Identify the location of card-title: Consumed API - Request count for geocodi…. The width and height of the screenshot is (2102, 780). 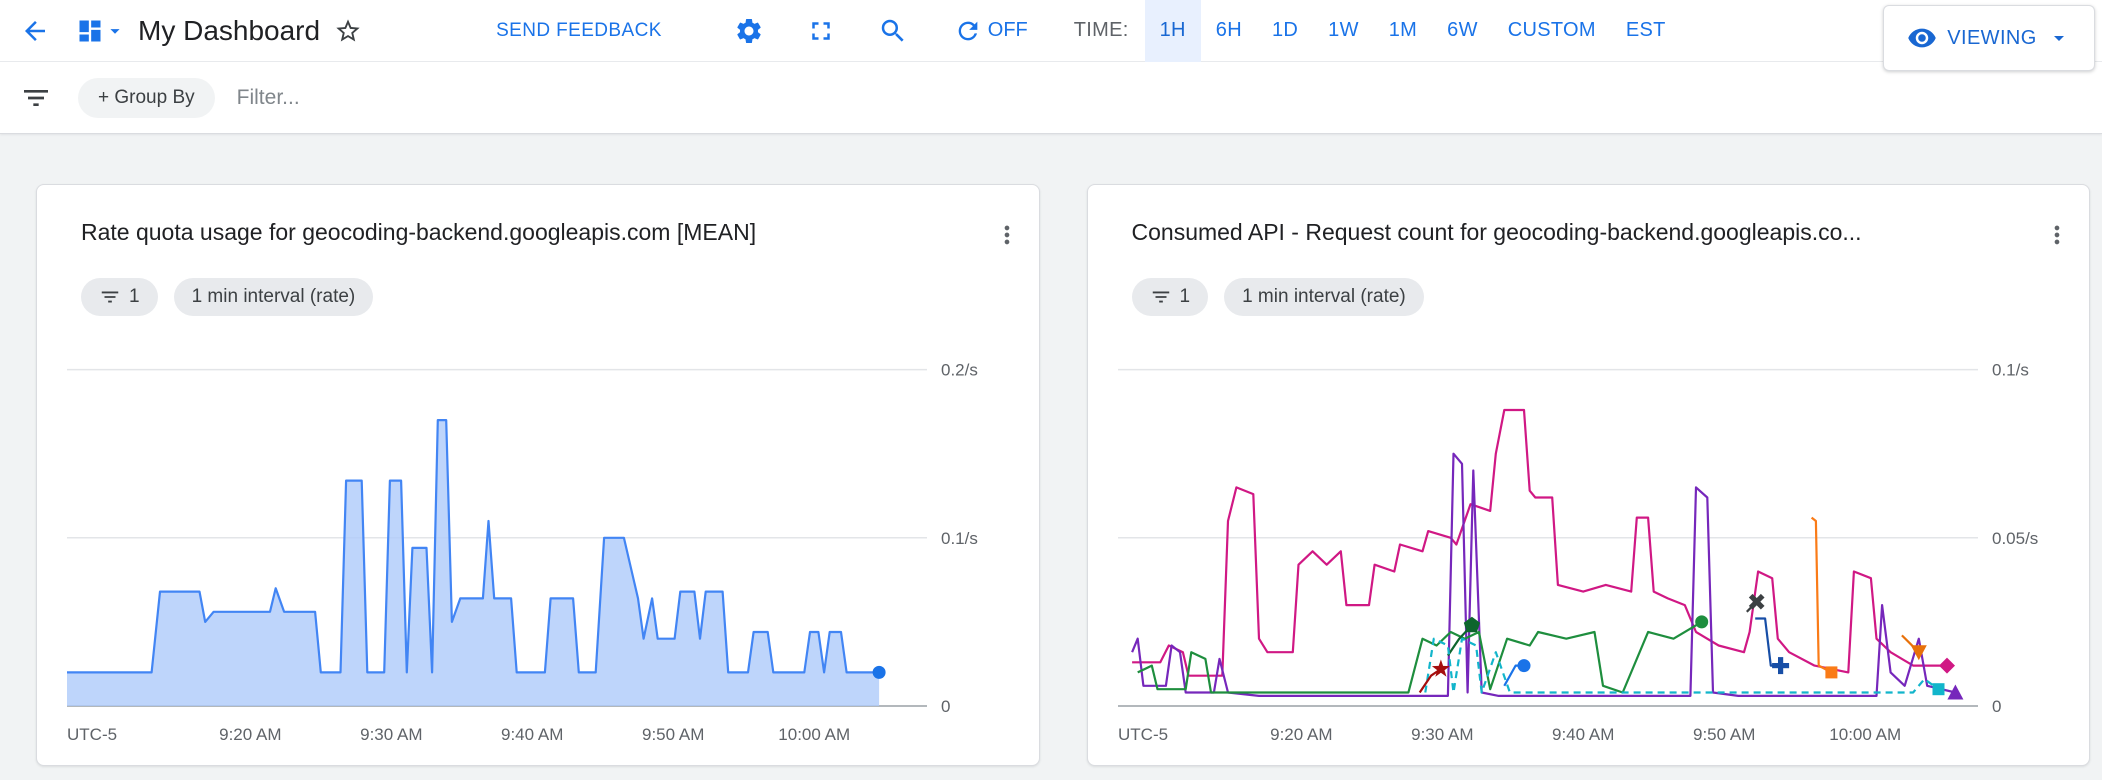
(1496, 232).